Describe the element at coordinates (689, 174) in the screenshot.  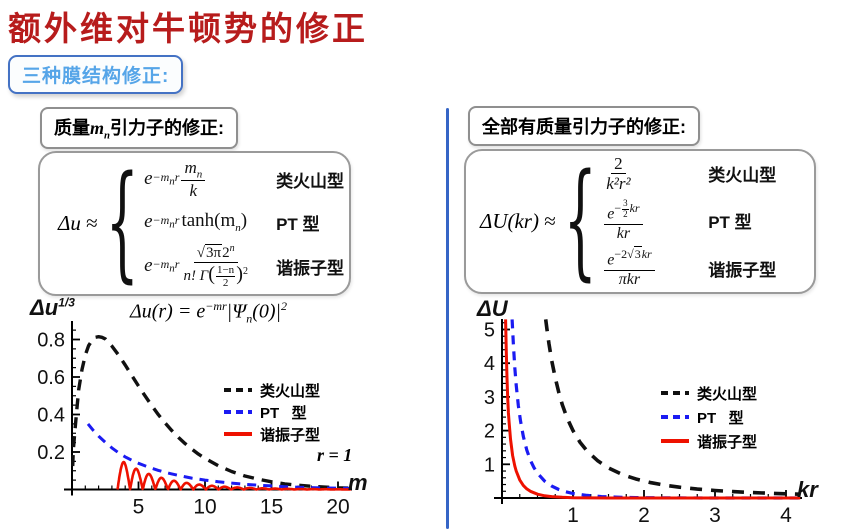
I see `formula-row: 2 k²r² 类火山型` at that location.